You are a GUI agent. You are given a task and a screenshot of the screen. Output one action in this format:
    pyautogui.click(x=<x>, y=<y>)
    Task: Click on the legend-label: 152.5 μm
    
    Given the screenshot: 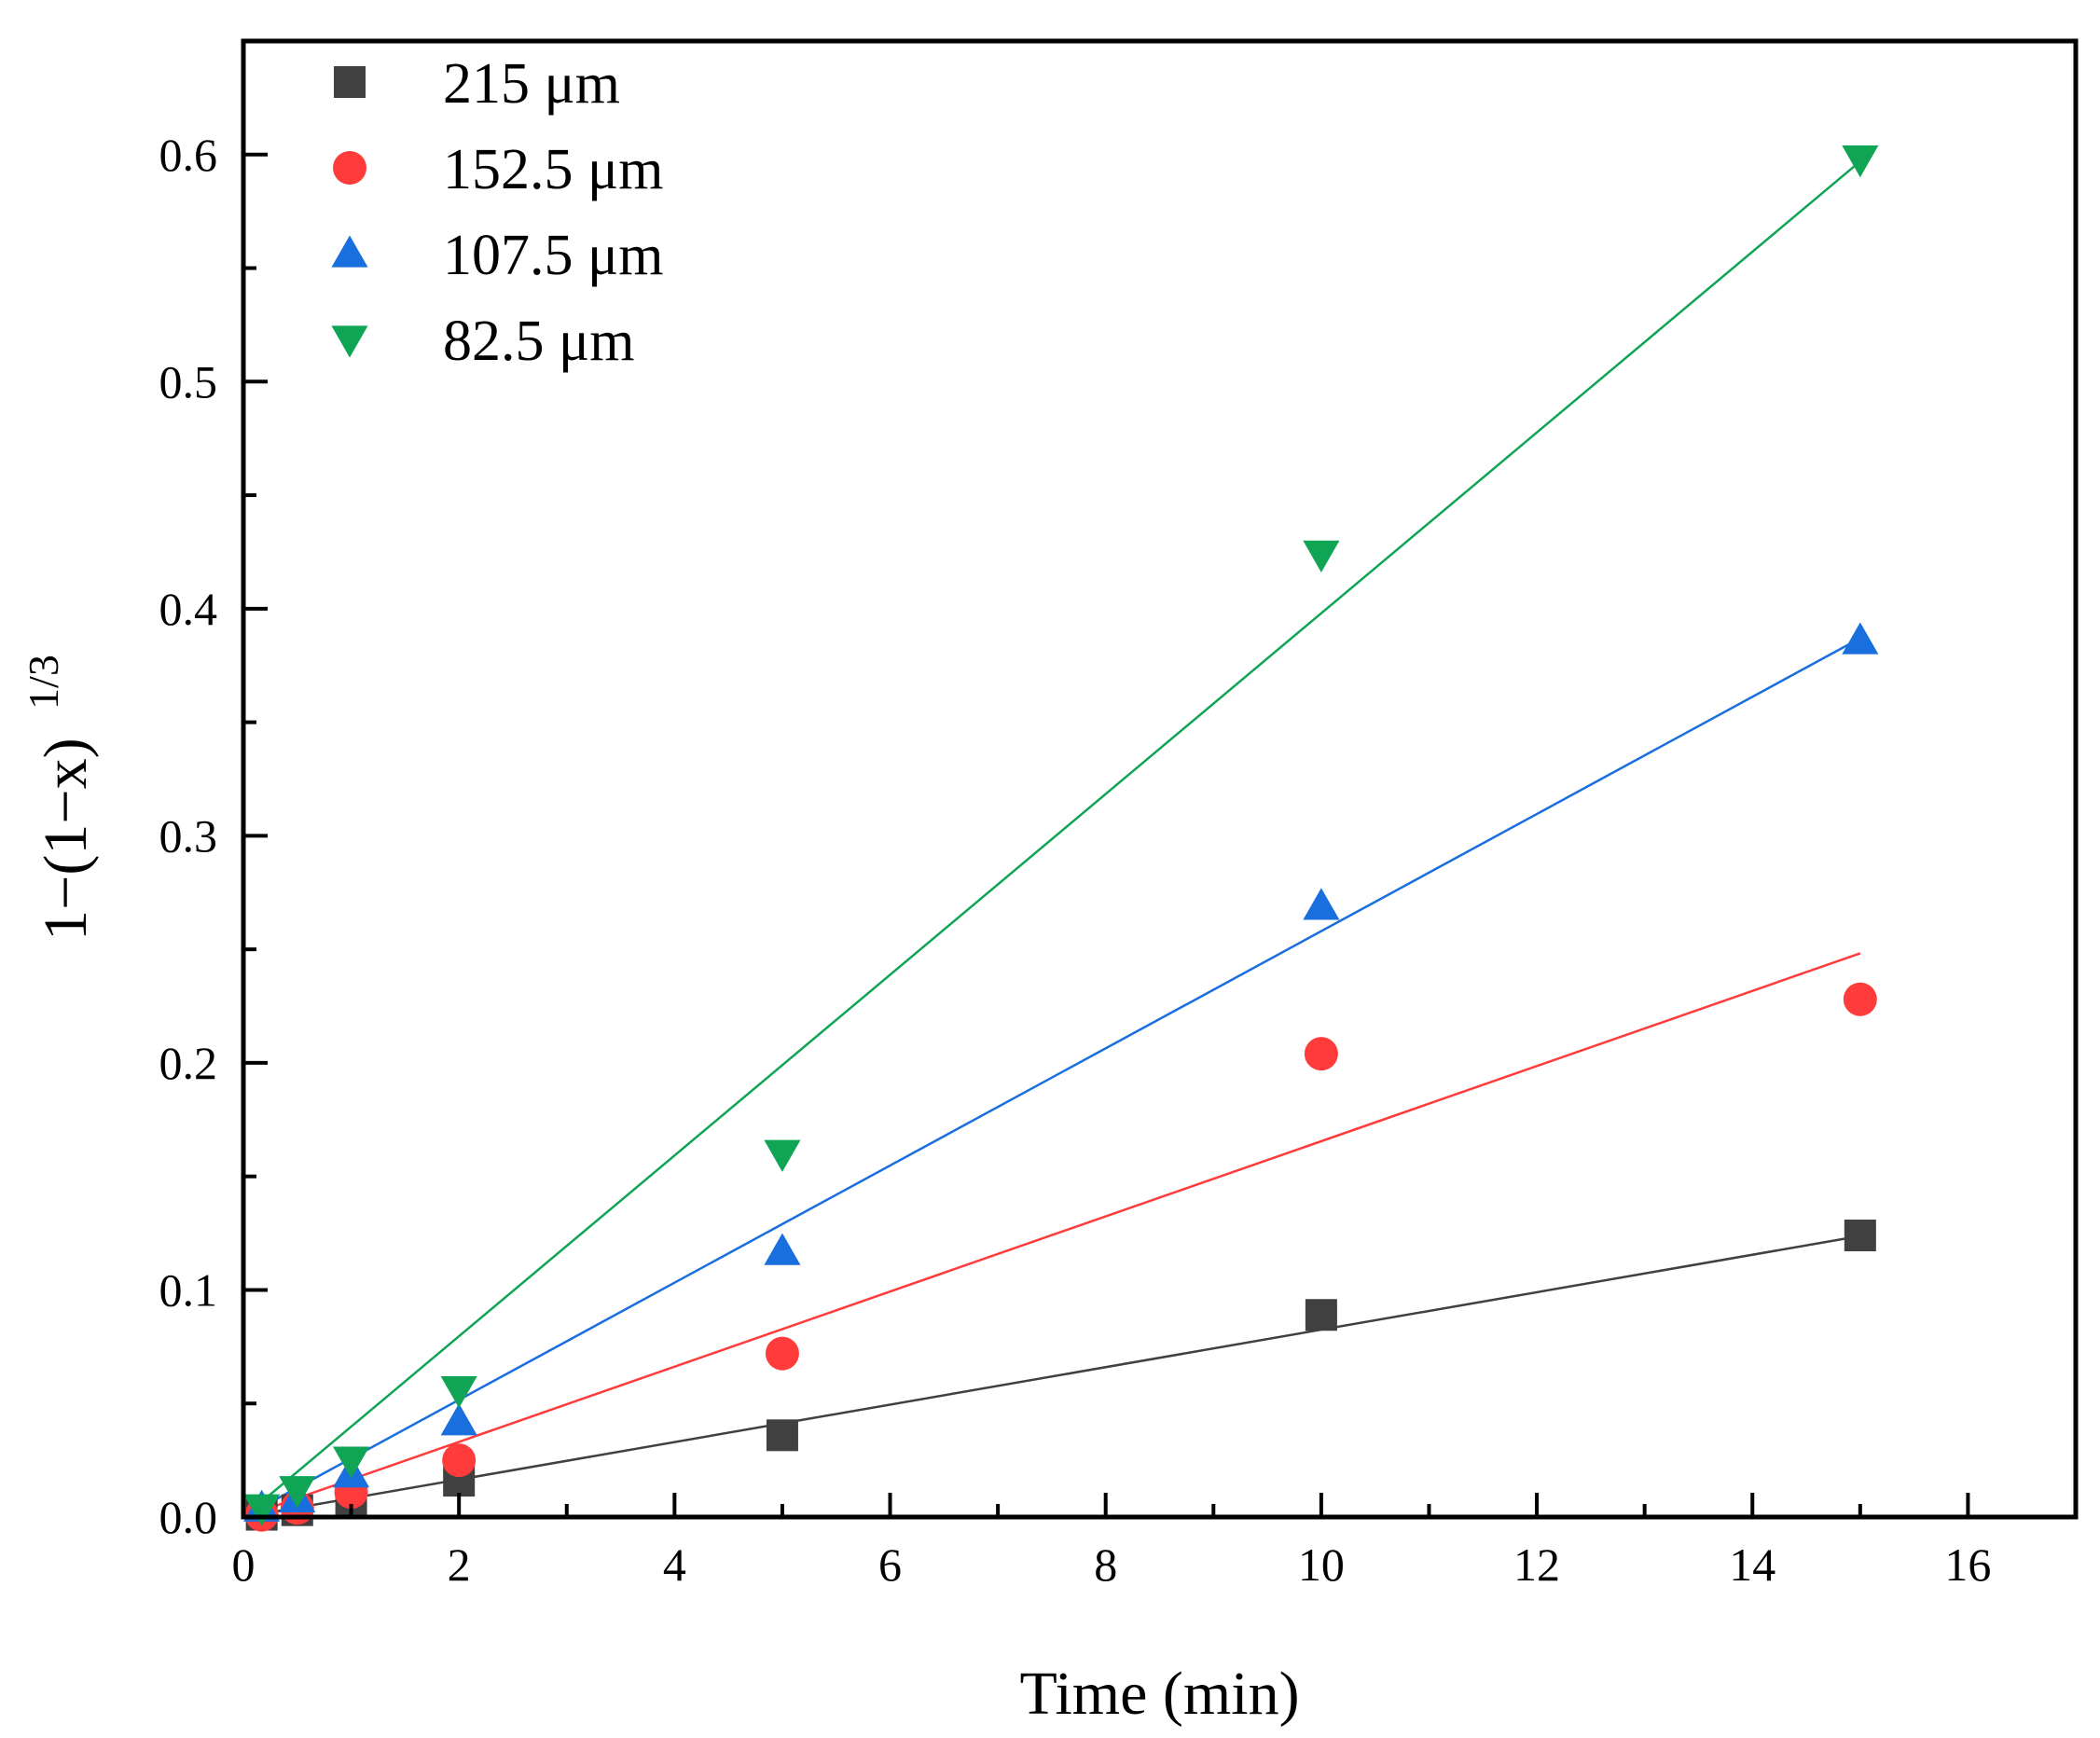 What is the action you would take?
    pyautogui.click(x=553, y=169)
    